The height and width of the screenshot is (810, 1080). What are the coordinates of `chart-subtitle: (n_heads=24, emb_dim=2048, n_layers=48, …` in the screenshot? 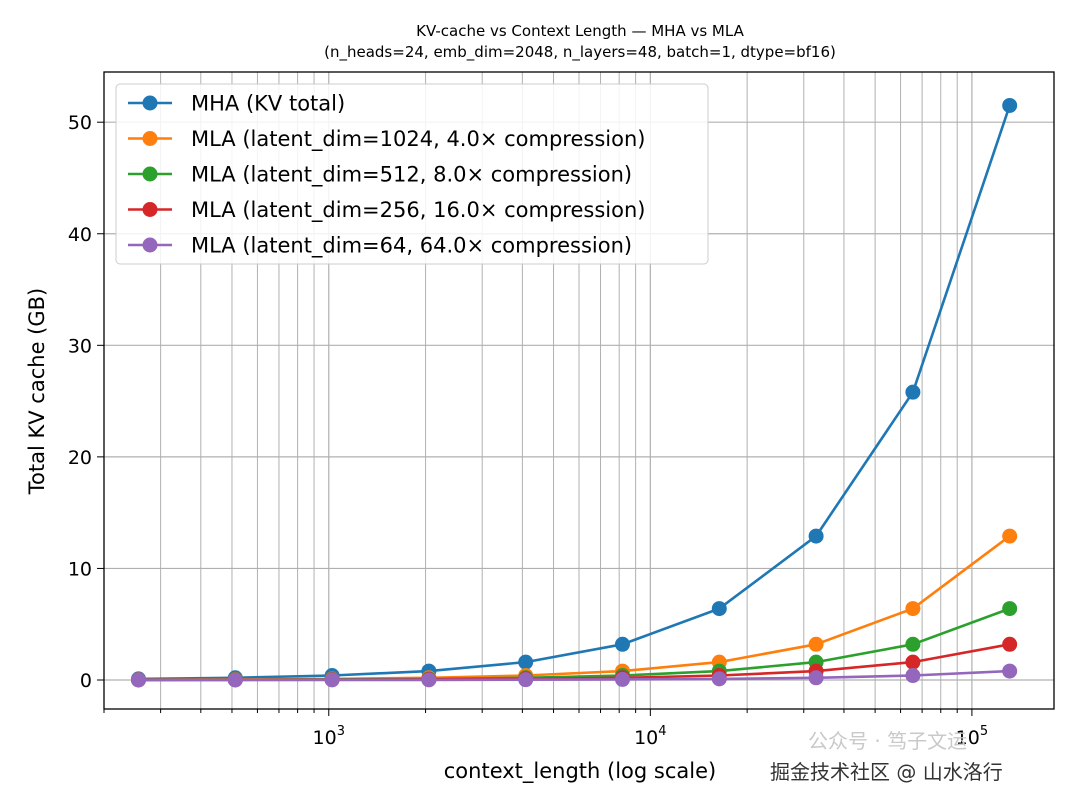 It's located at (580, 52).